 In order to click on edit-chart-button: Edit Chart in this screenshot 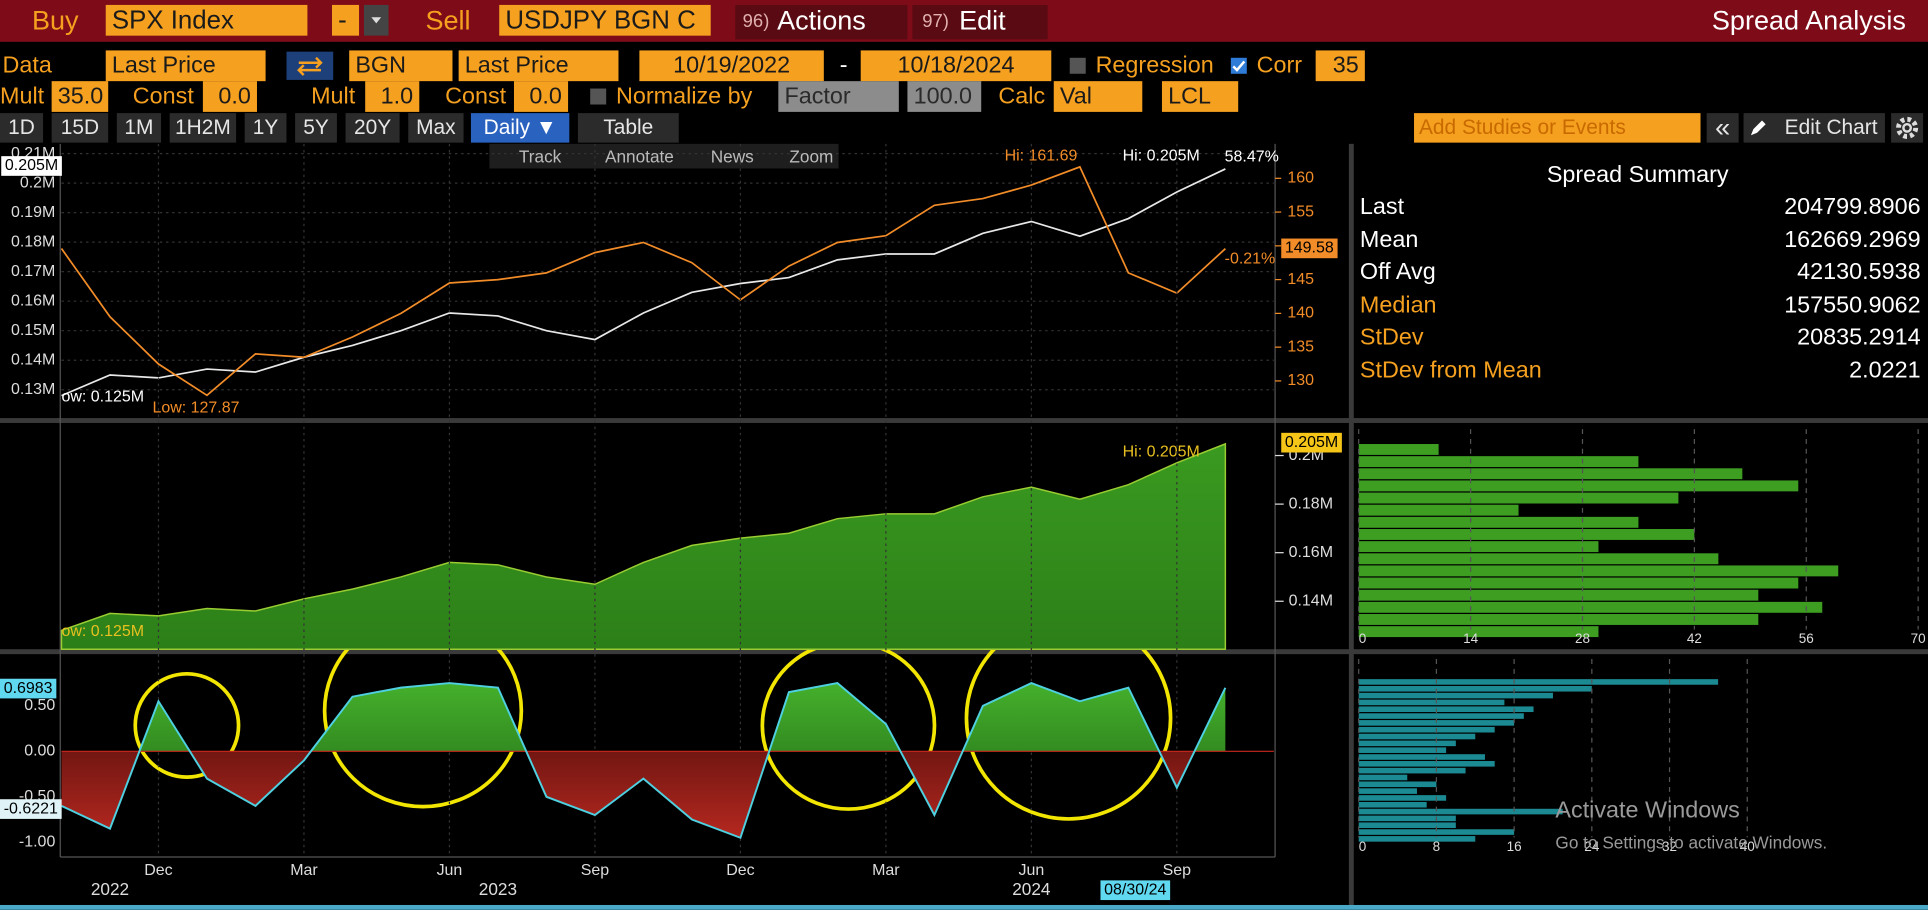, I will do `click(1814, 128)`.